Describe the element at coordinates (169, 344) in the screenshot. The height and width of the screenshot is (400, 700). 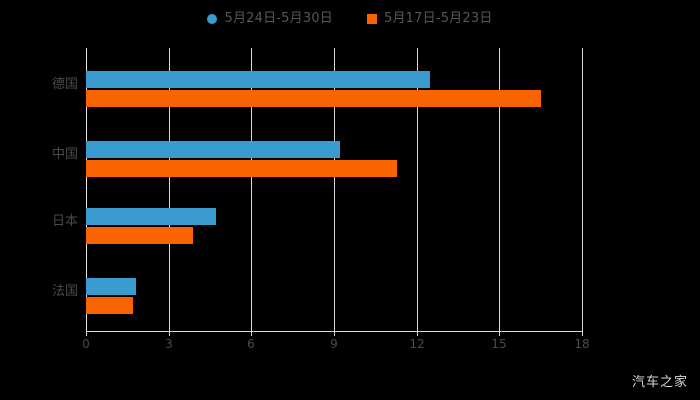
I see `x-tick-label-1: 3` at that location.